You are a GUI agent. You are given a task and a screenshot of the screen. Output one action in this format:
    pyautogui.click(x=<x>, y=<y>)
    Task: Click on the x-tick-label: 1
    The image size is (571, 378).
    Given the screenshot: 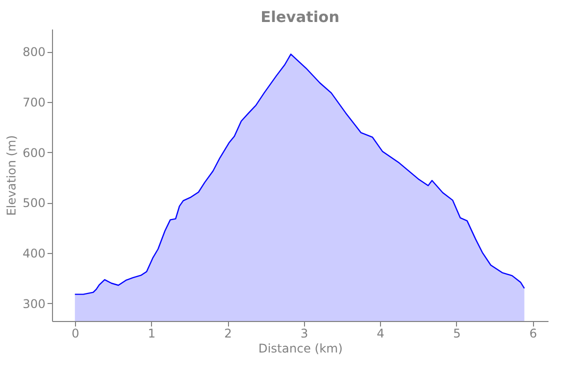 What is the action you would take?
    pyautogui.click(x=152, y=333)
    